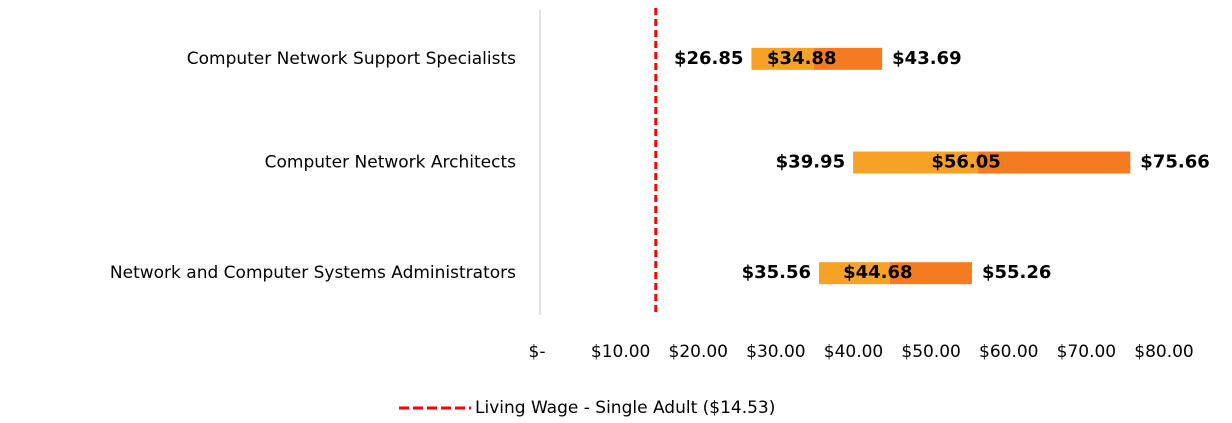  What do you see at coordinates (537, 352) in the screenshot?
I see `x-tick-label: $-` at bounding box center [537, 352].